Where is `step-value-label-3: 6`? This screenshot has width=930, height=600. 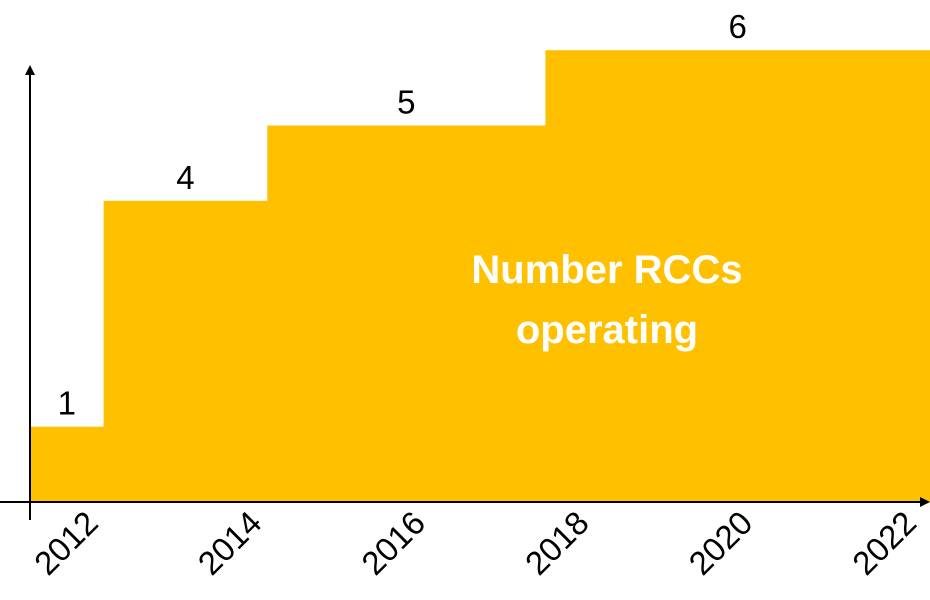
step-value-label-3: 6 is located at coordinates (738, 26).